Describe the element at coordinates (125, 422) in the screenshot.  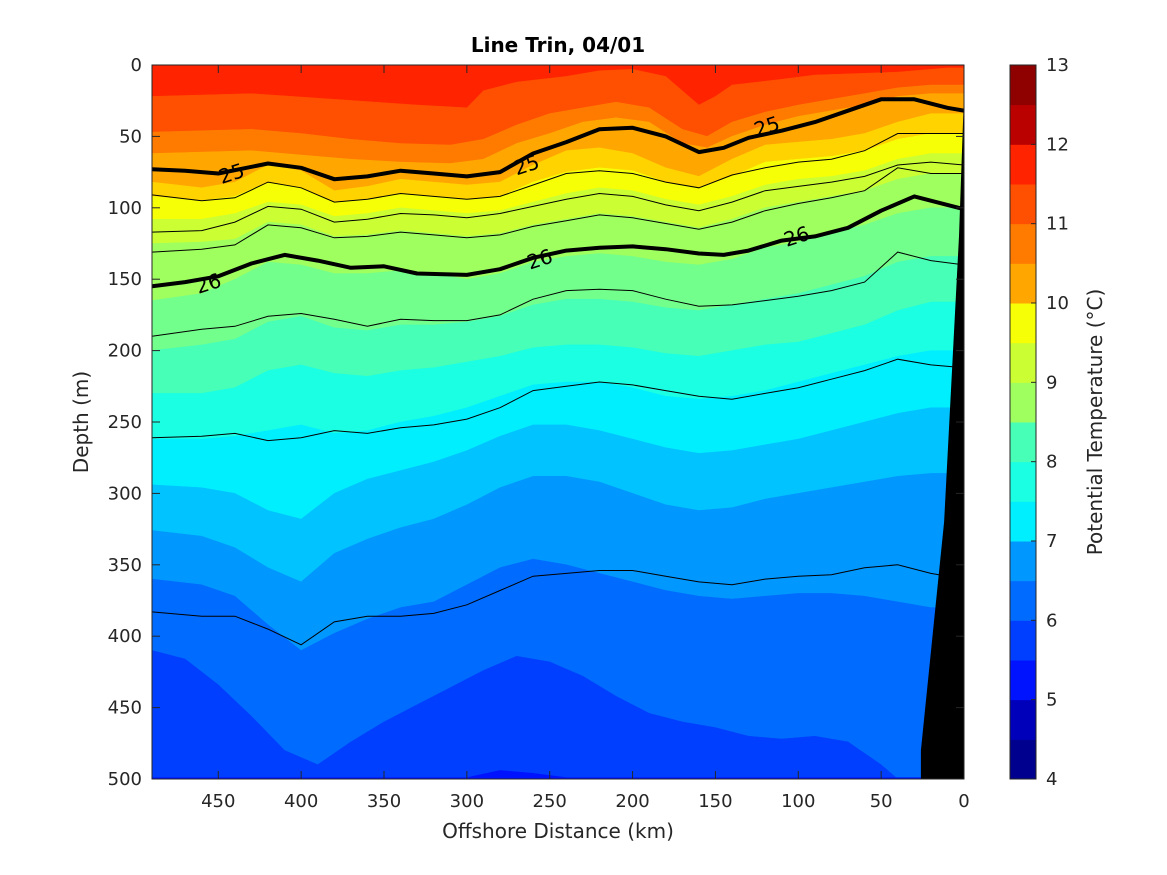
I see `y-tick-label: 250` at that location.